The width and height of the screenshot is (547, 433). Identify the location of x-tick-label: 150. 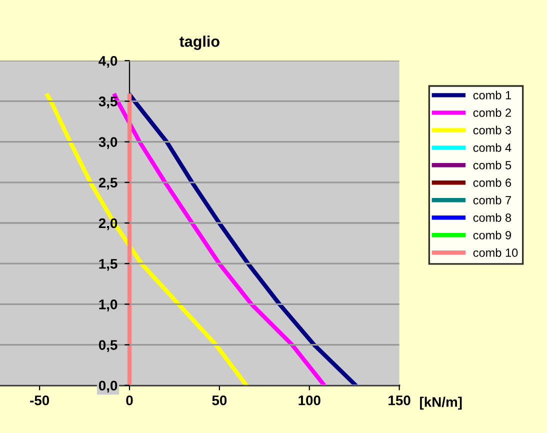
(399, 400).